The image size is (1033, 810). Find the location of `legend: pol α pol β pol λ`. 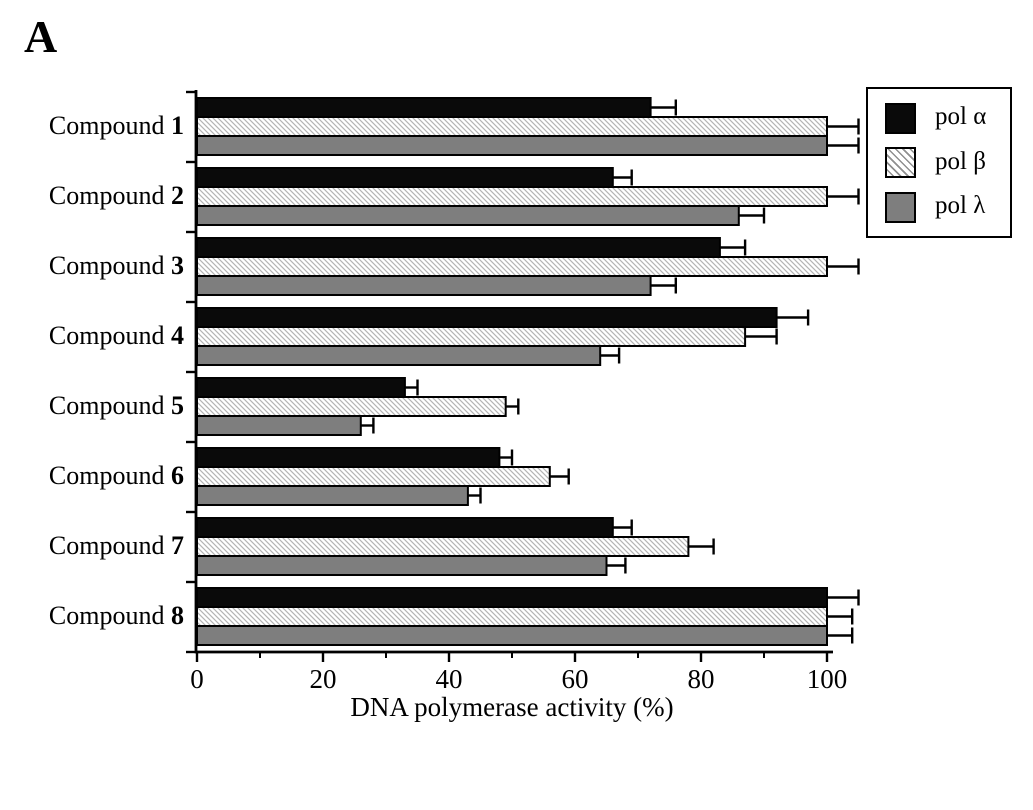

legend: pol α pol β pol λ is located at coordinates (939, 162).